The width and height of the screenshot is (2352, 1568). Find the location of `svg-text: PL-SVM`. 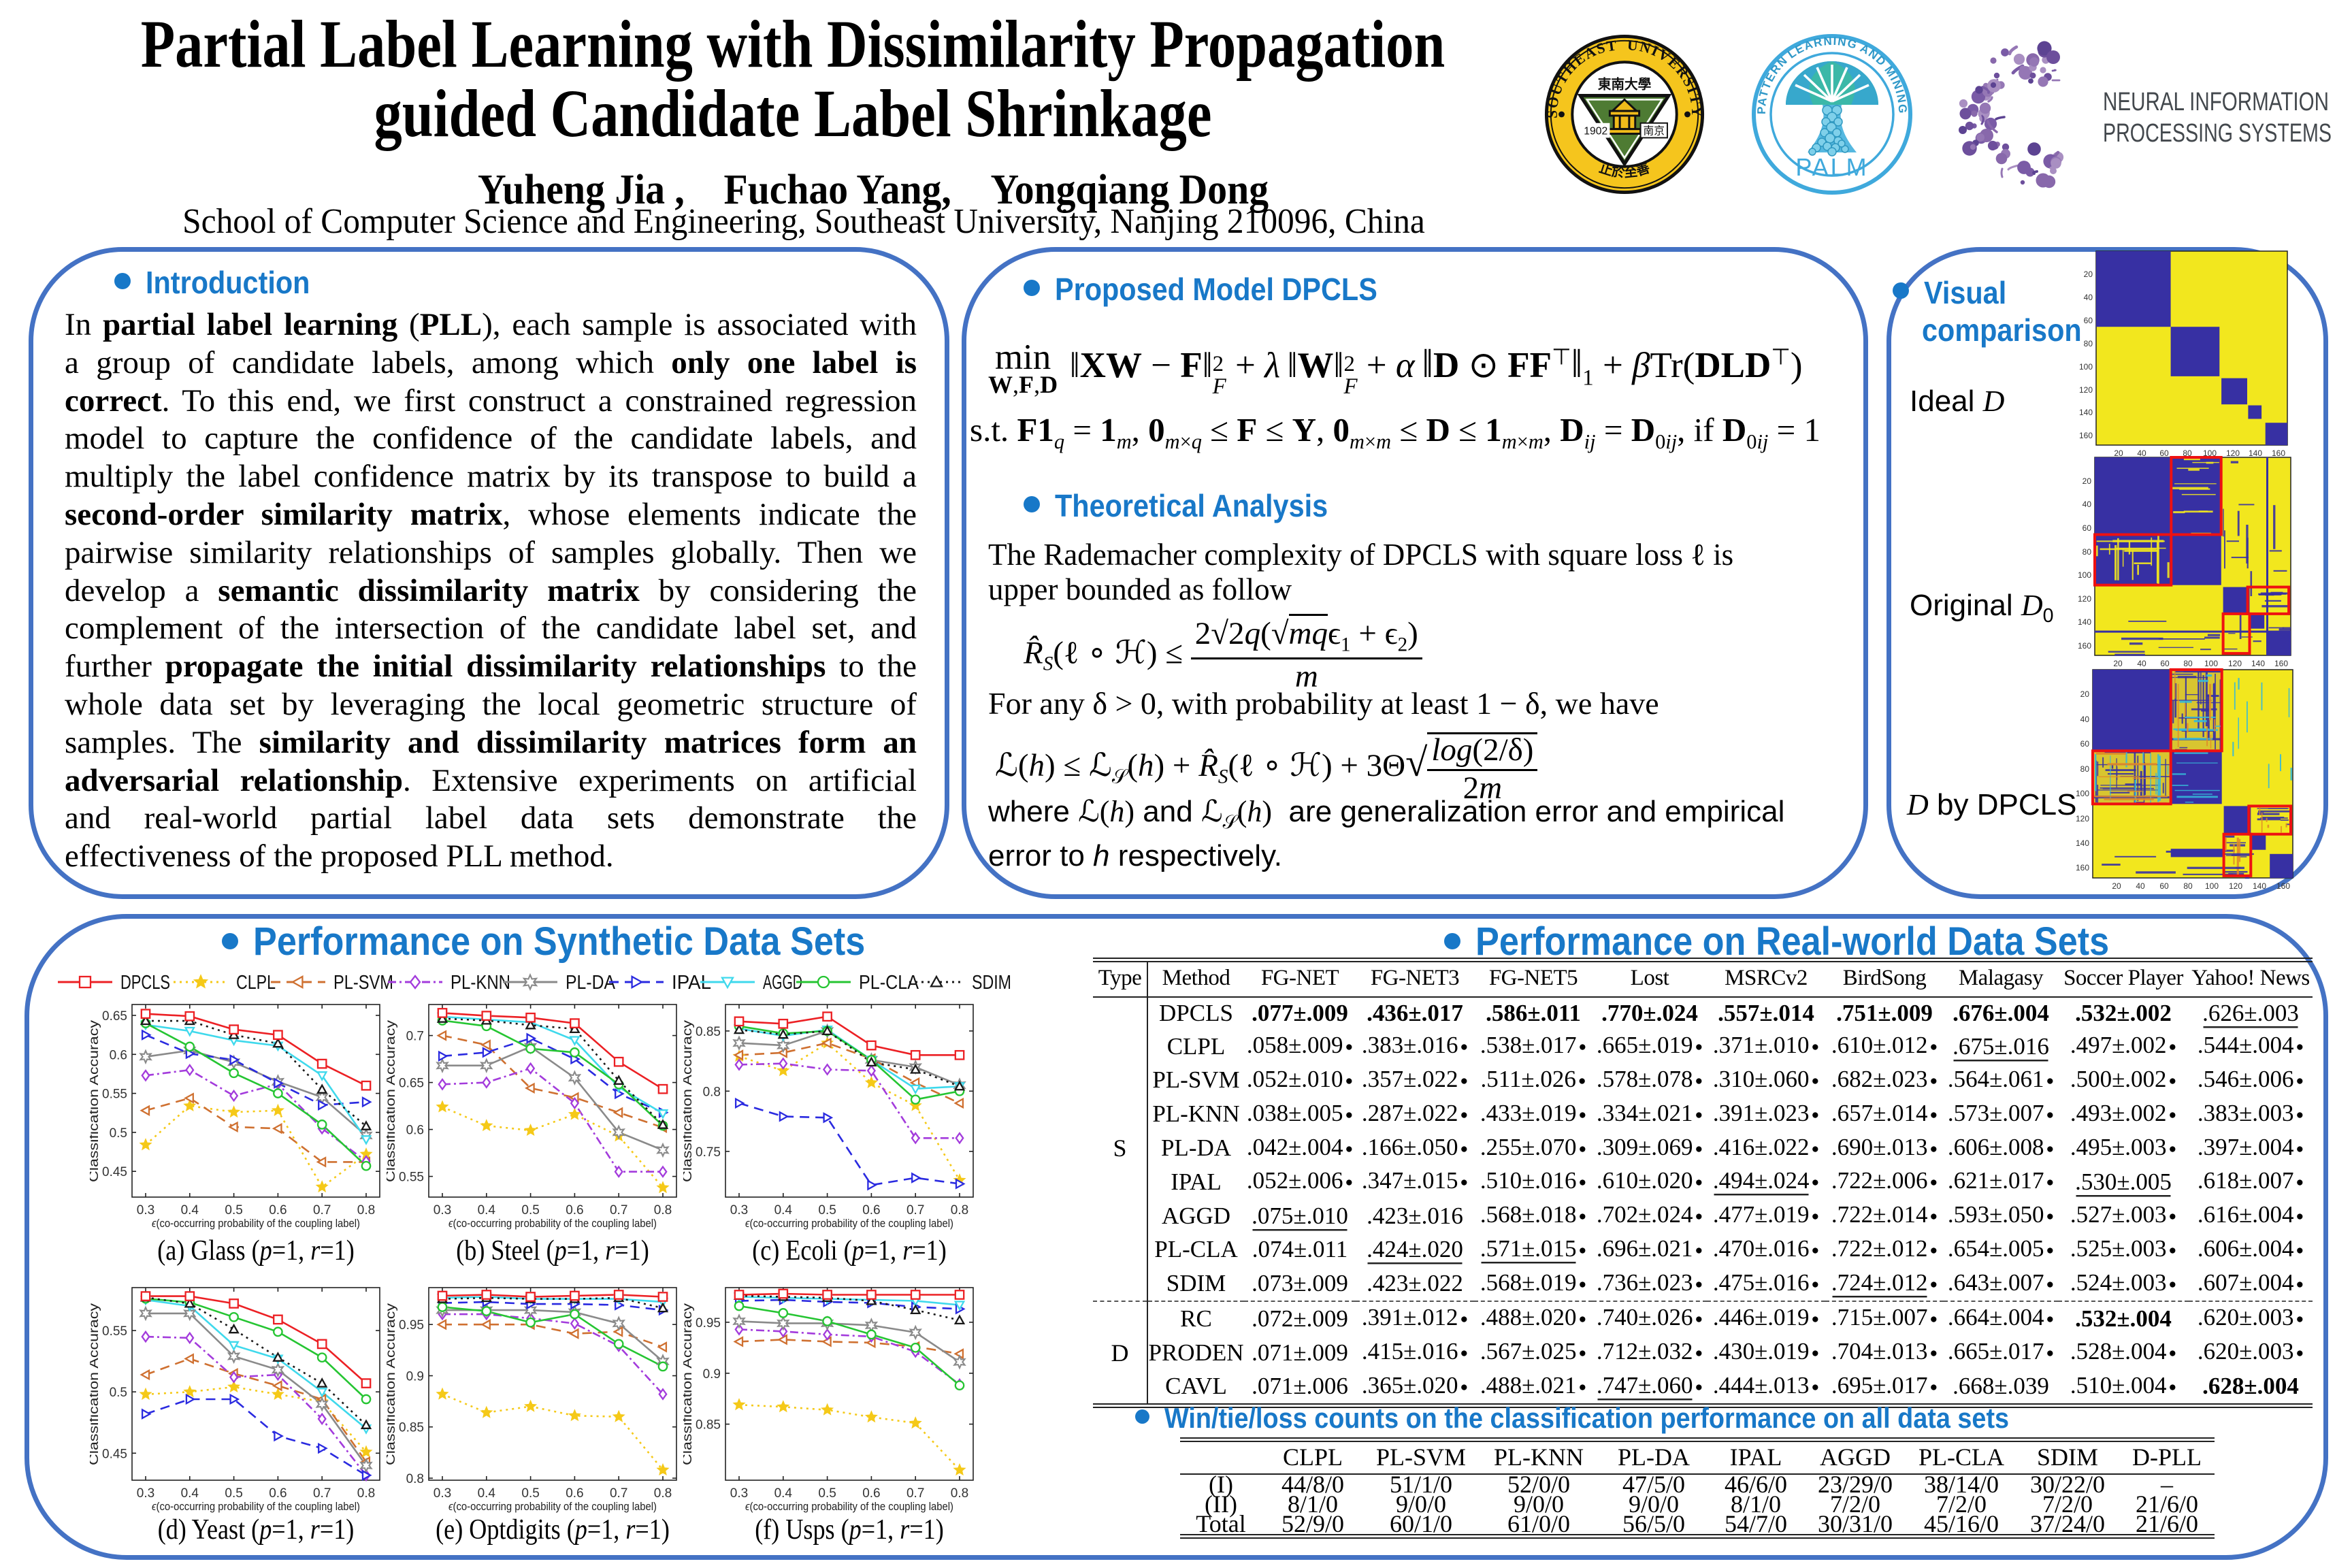

svg-text: PL-SVM is located at coordinates (363, 983).